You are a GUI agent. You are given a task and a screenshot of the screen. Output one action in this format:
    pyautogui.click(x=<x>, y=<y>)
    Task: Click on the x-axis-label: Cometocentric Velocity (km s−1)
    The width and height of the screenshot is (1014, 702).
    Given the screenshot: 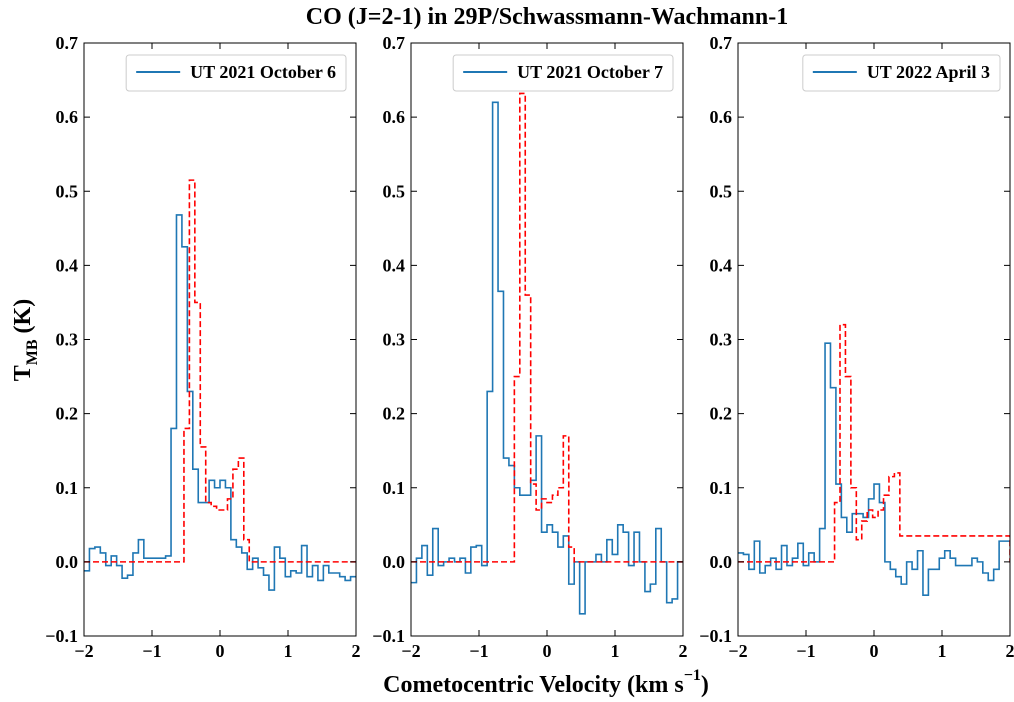 What is the action you would take?
    pyautogui.click(x=546, y=682)
    